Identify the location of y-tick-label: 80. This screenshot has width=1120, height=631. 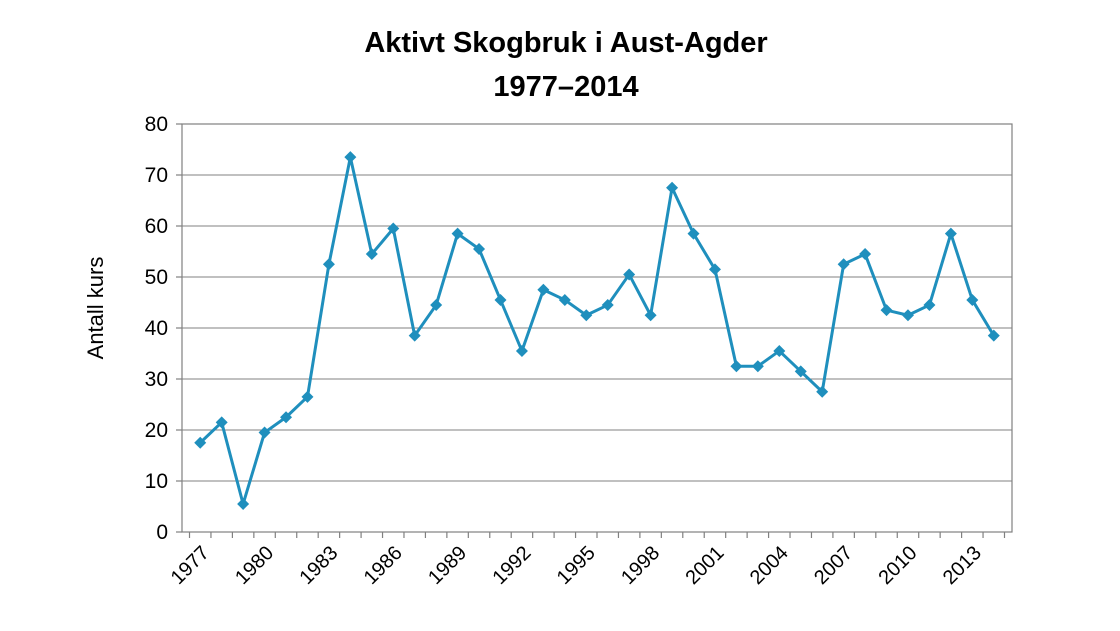
(156, 124).